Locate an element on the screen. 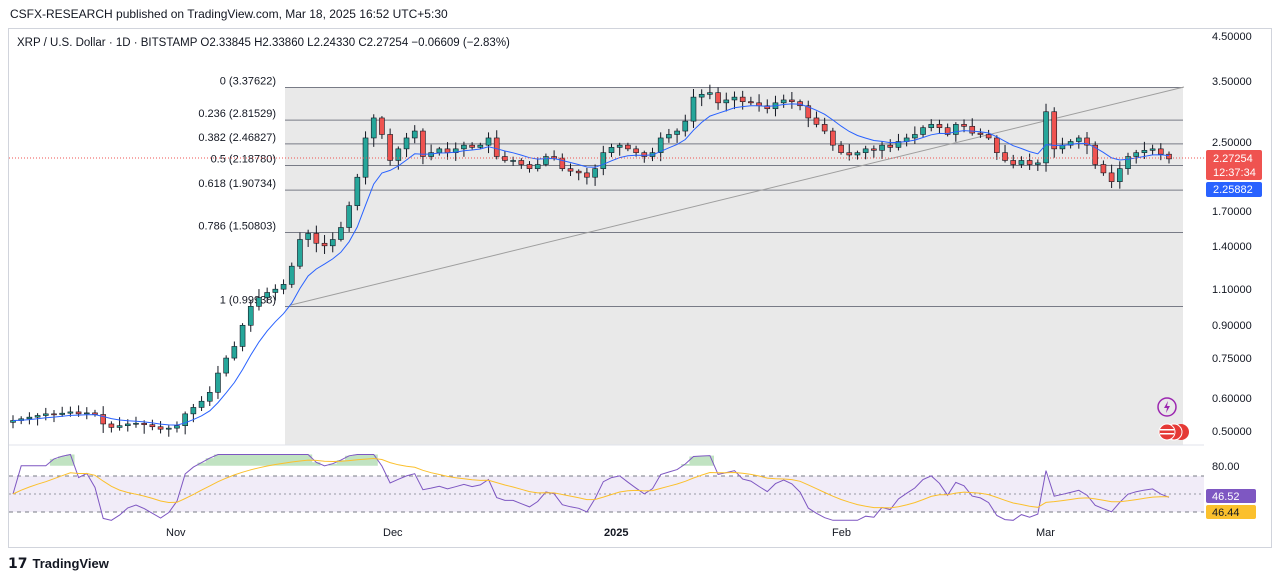 Image resolution: width=1281 pixels, height=581 pixels. current-price-value: 2.27254 is located at coordinates (1233, 159).